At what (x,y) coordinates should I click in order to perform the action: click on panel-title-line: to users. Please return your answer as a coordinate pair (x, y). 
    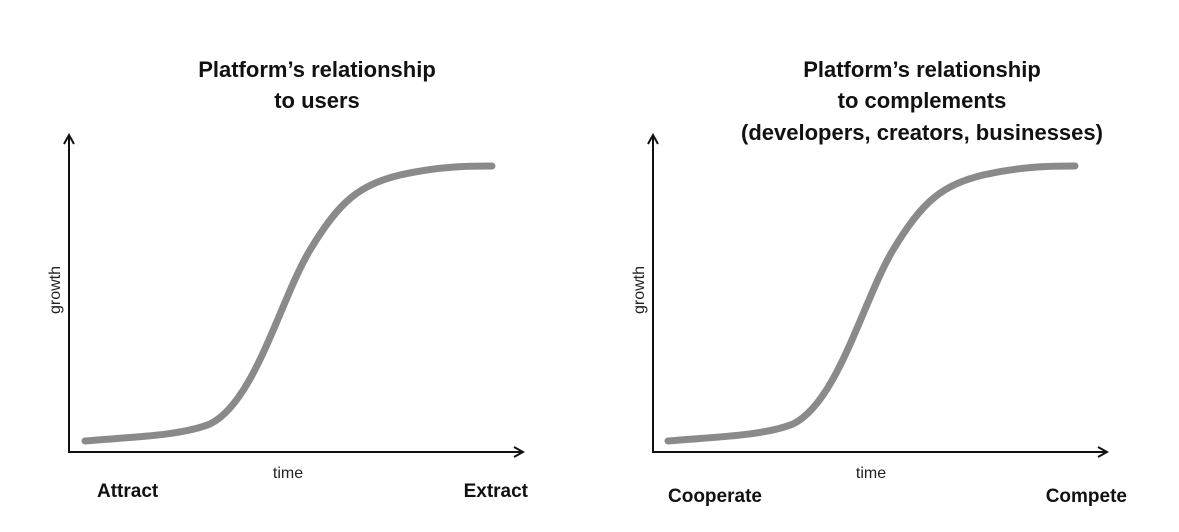
    Looking at the image, I should click on (317, 100).